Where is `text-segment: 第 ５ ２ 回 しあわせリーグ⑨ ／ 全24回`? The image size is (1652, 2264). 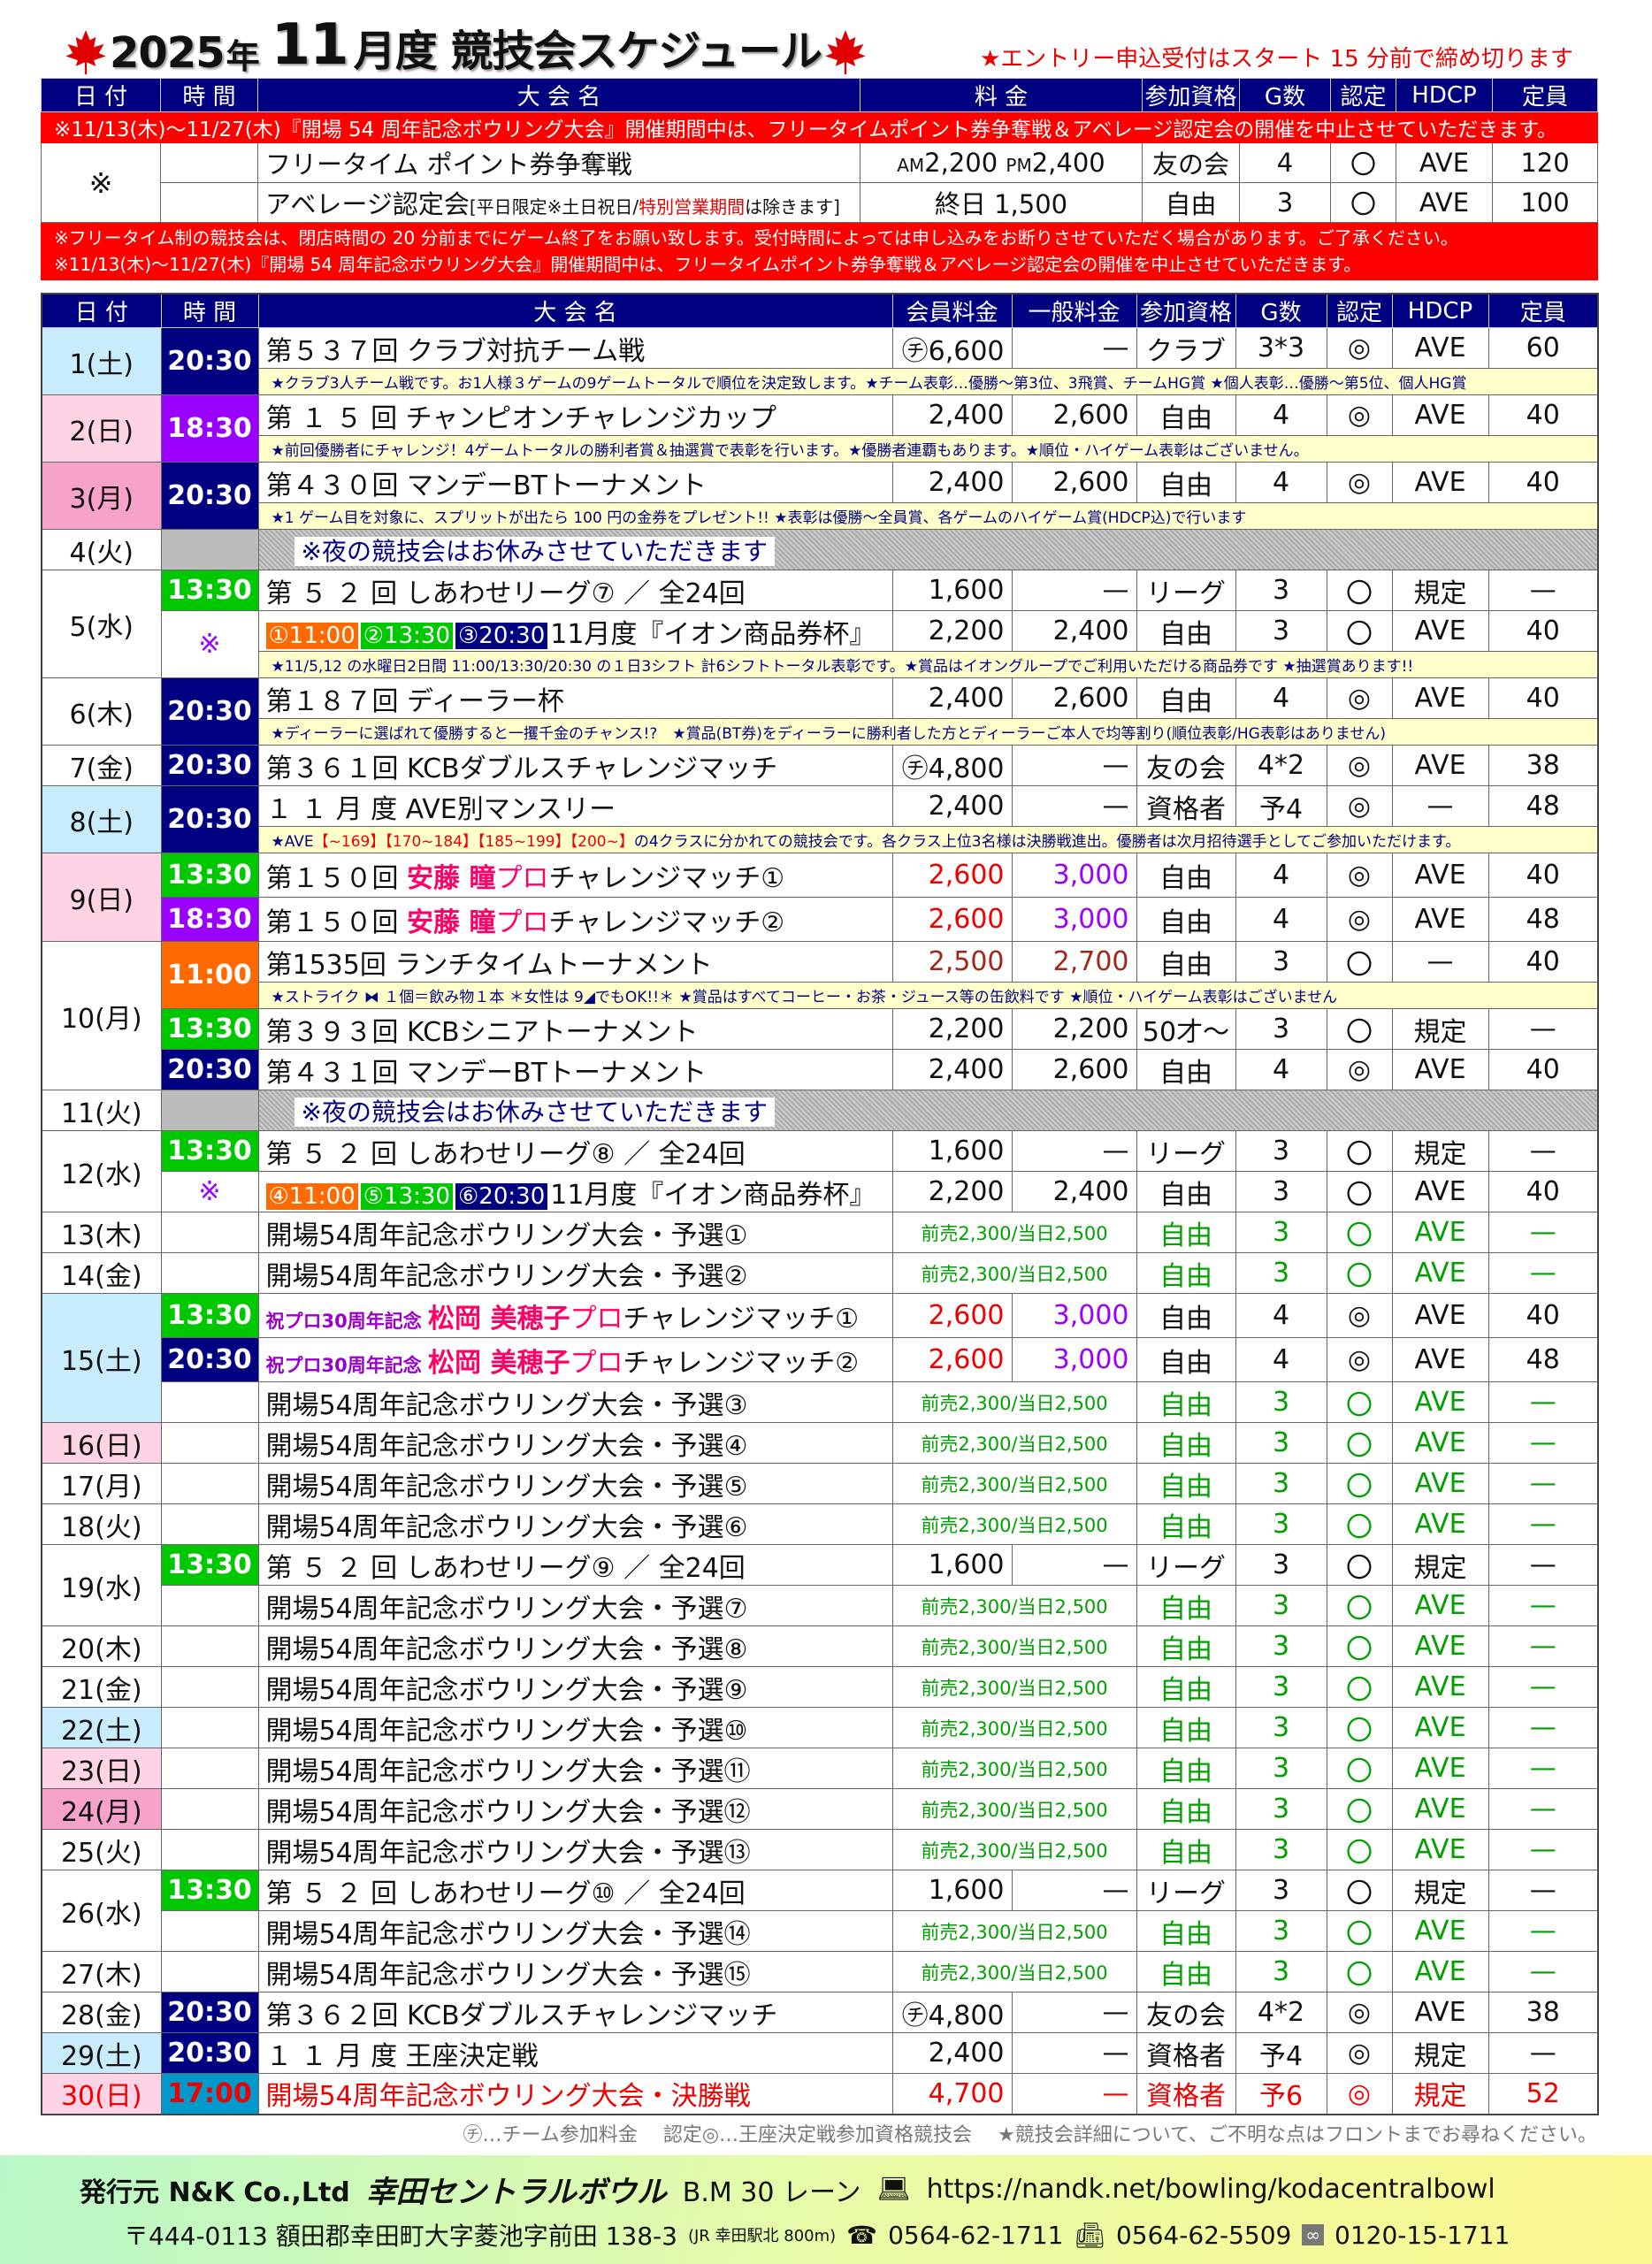
text-segment: 第 ５ ２ 回 しあわせリーグ⑨ ／ 全24回 is located at coordinates (505, 1568).